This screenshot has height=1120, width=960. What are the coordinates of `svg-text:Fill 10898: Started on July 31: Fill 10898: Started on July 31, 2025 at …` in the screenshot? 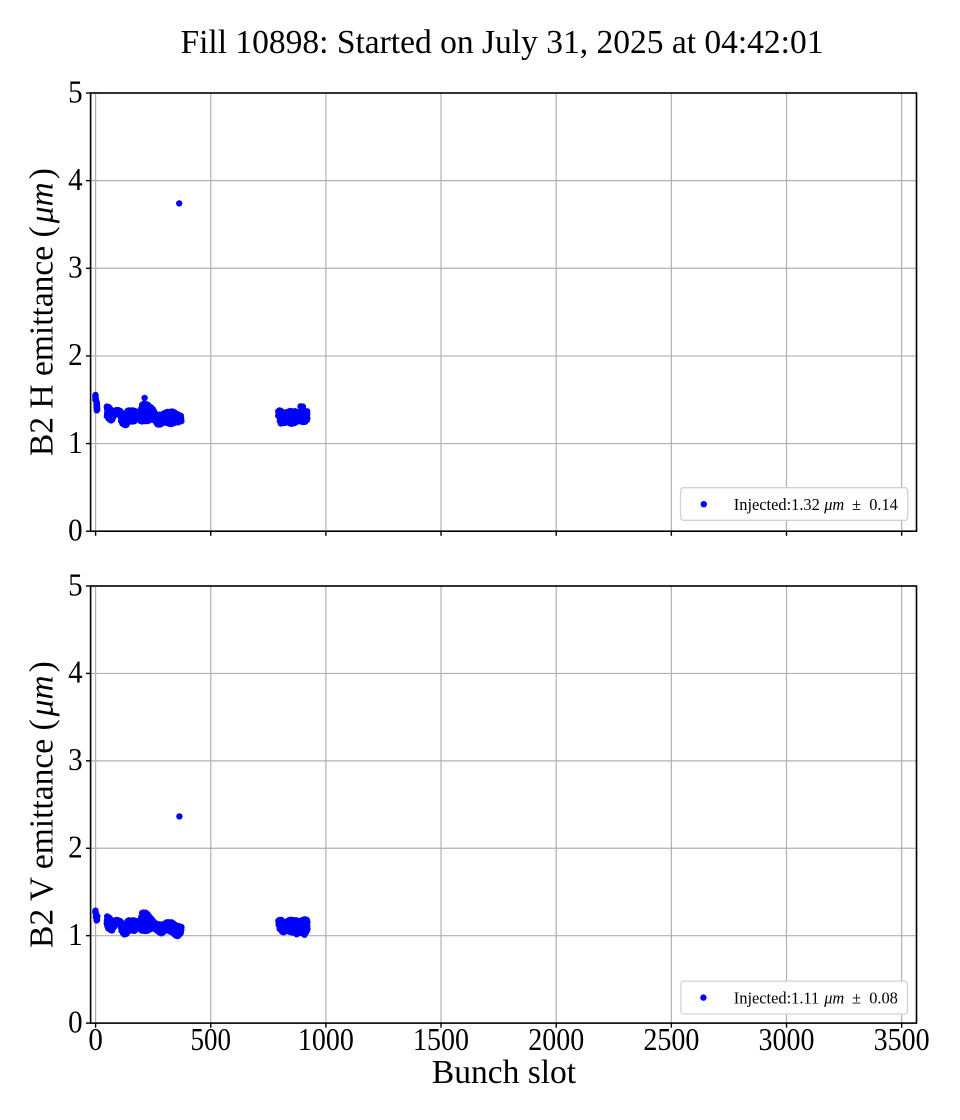 It's located at (501, 42).